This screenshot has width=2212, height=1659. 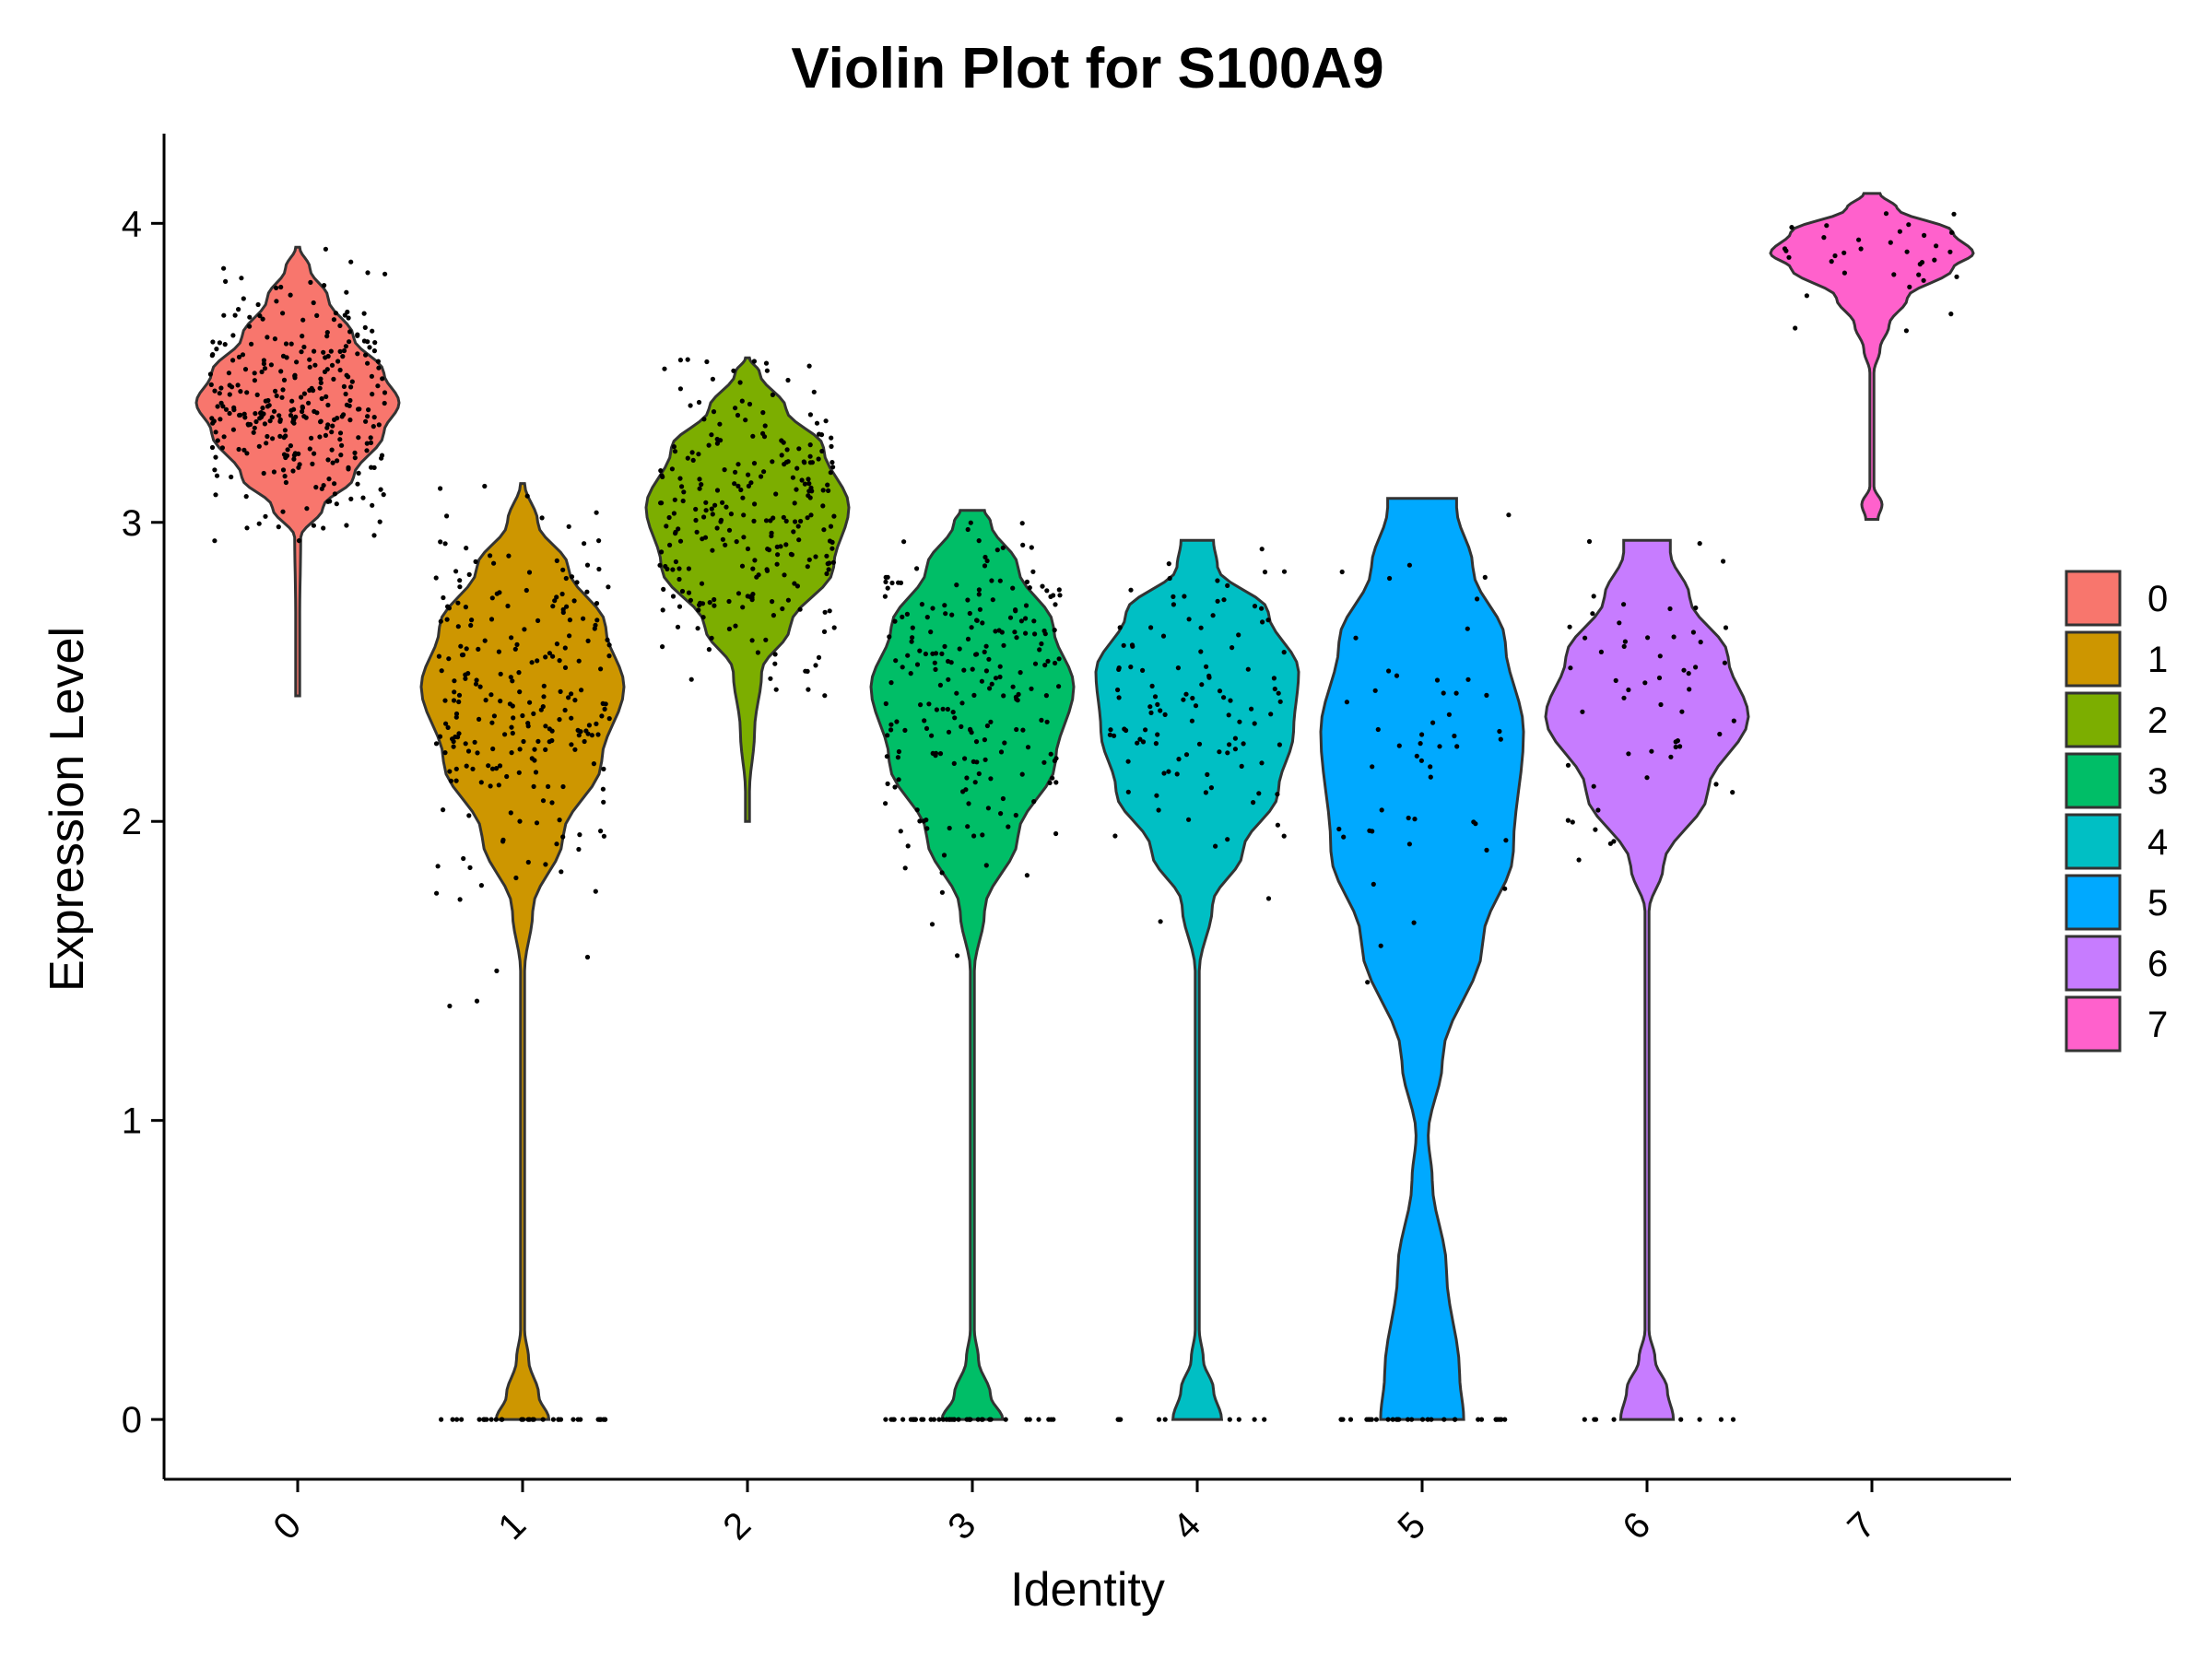 I want to click on x-axis-title: Identity, so click(x=1087, y=1590).